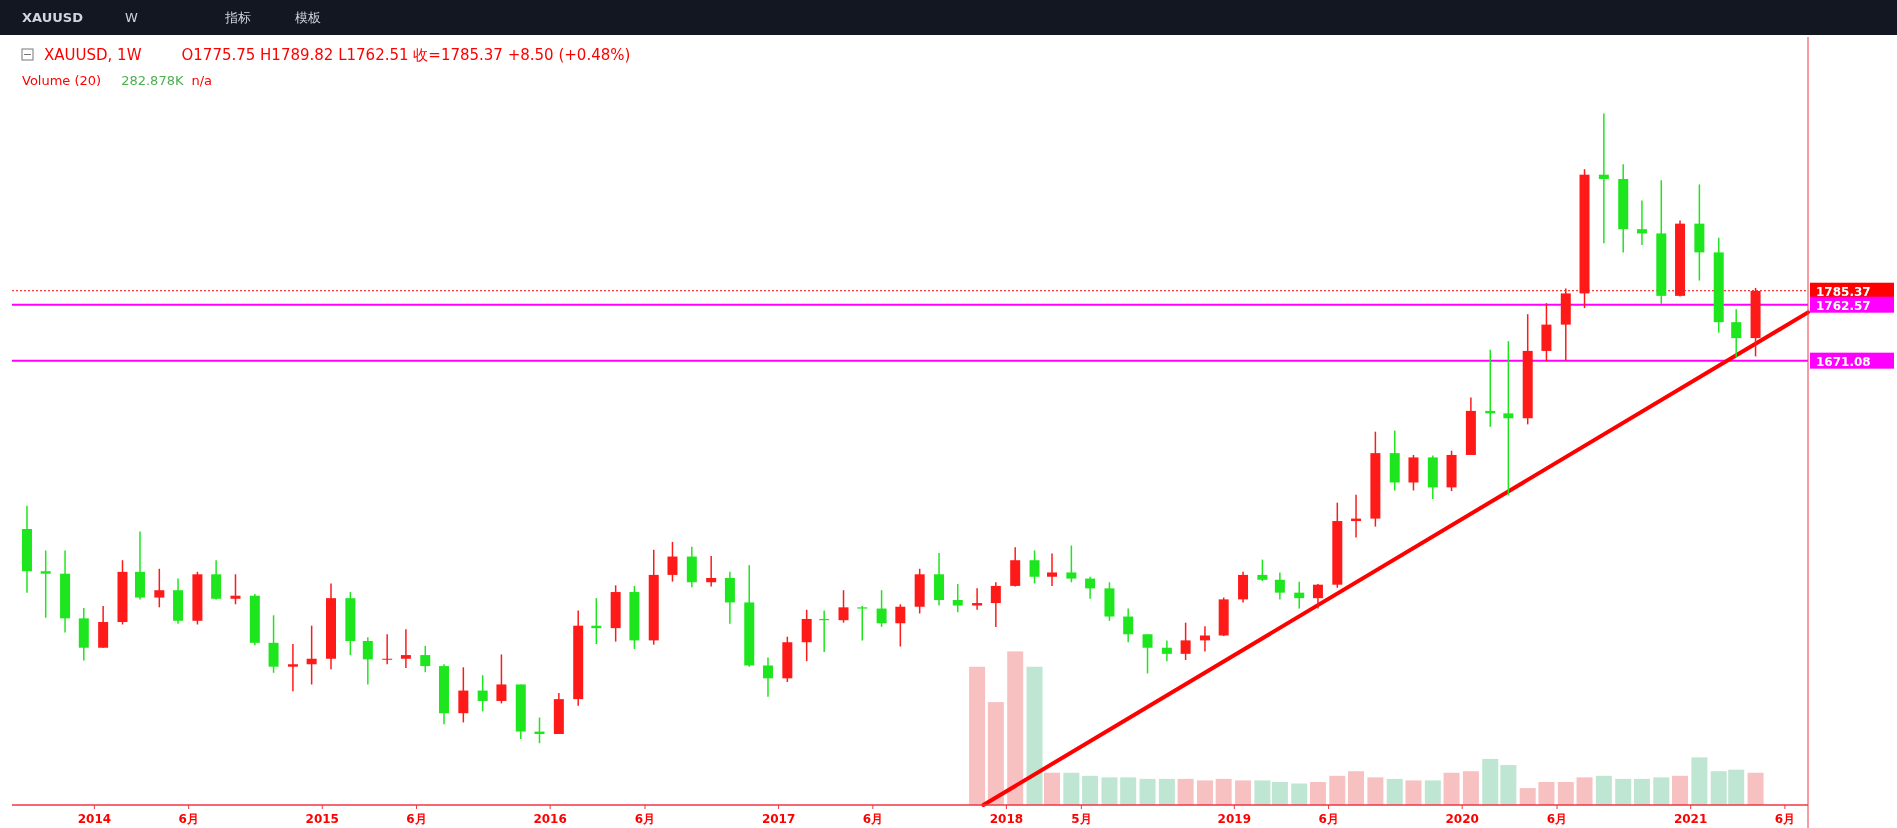 The height and width of the screenshot is (828, 1897). I want to click on ref-line-label: 1785.37, so click(1843, 291).